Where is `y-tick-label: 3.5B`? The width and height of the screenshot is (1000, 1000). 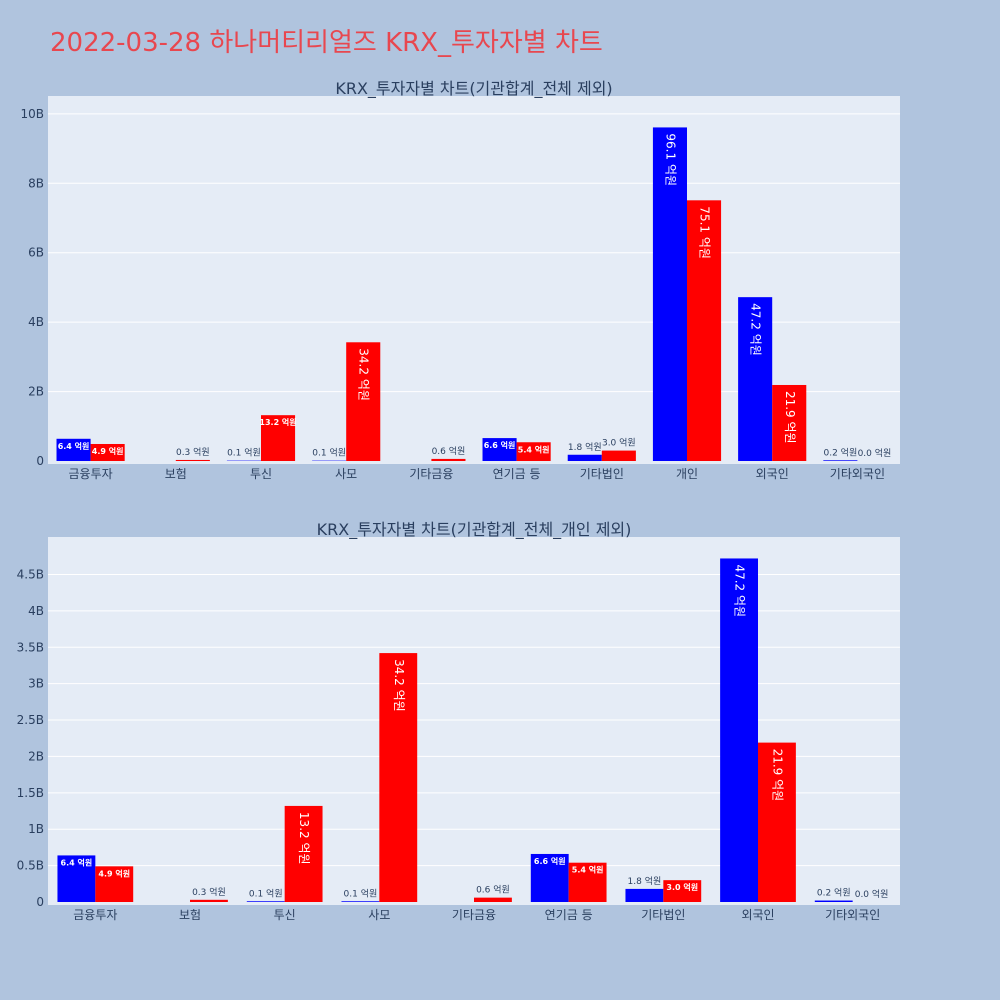 y-tick-label: 3.5B is located at coordinates (30, 647).